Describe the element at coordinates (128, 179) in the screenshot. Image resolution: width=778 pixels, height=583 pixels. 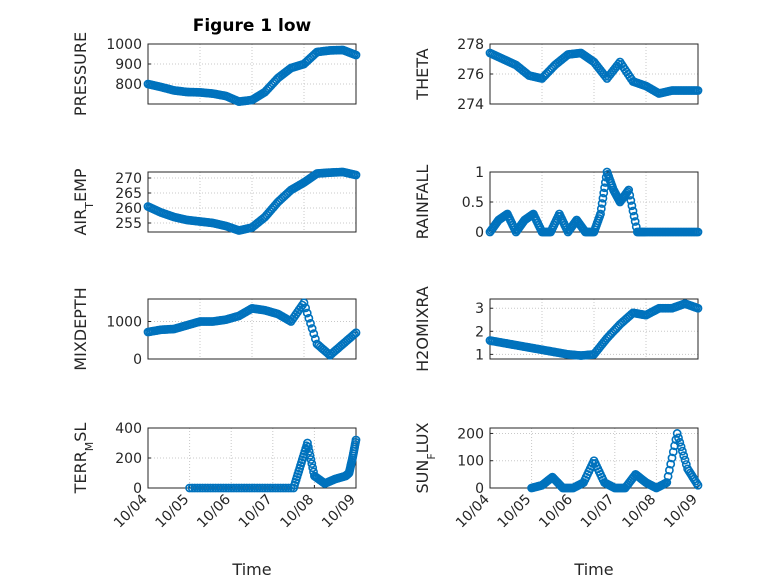
I see `y-tick-label: 270` at that location.